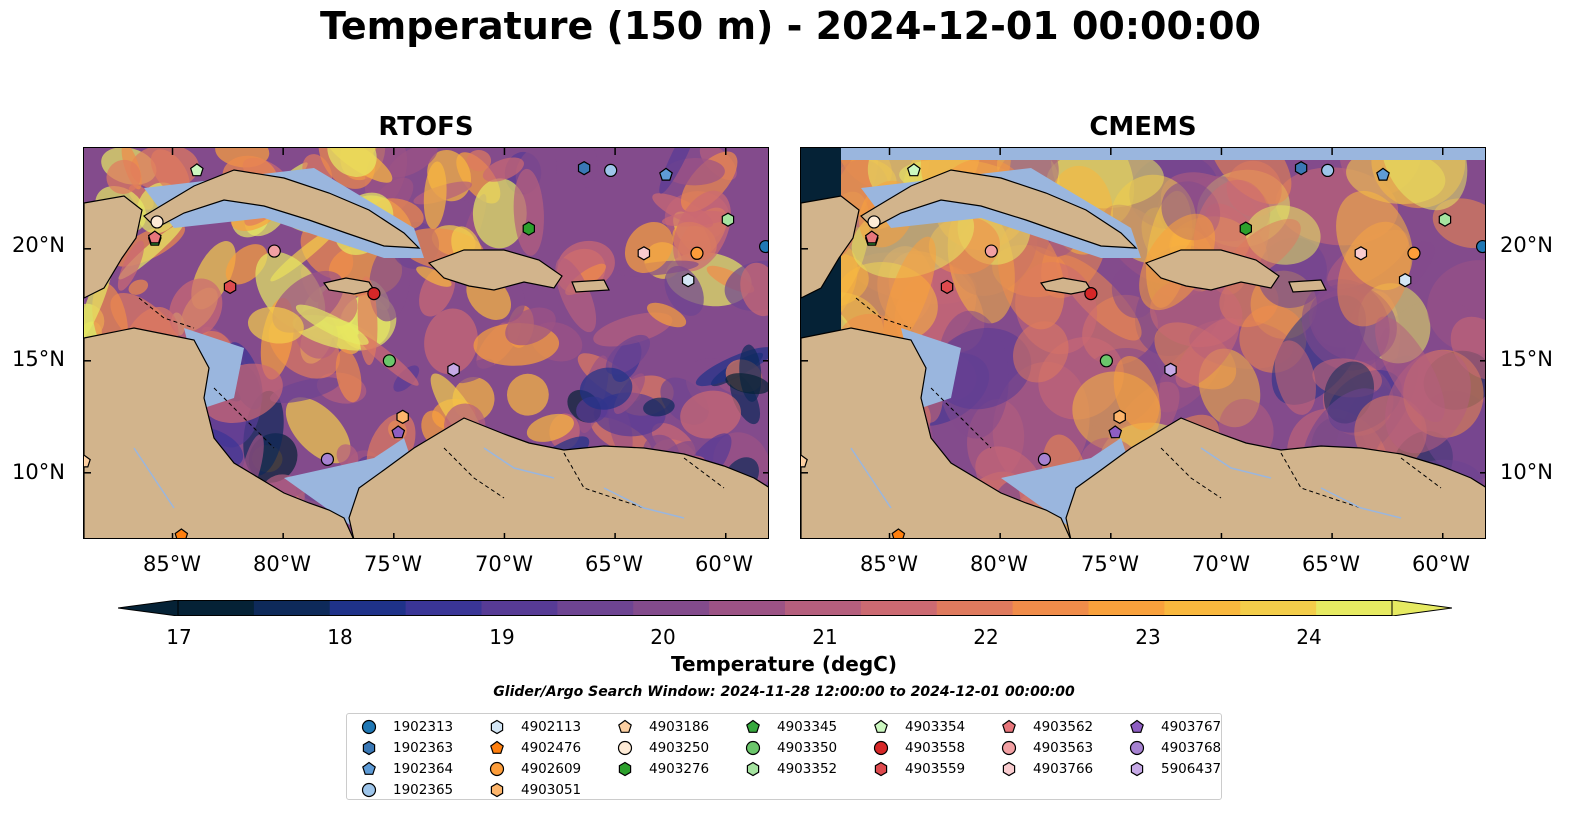  I want to click on no-data-band, so click(1143, 154).